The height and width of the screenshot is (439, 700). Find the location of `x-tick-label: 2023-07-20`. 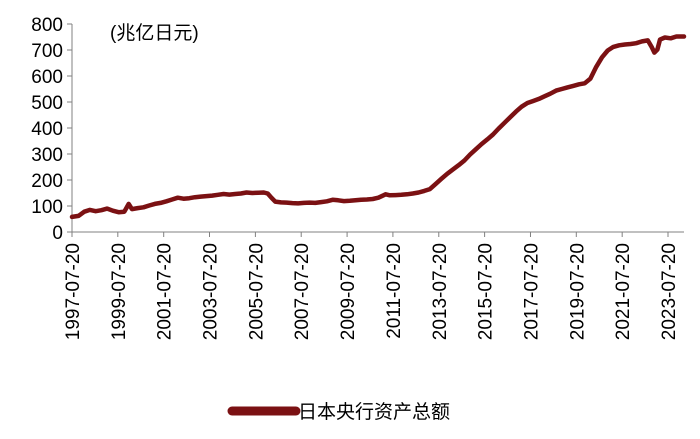

x-tick-label: 2023-07-20 is located at coordinates (669, 291).